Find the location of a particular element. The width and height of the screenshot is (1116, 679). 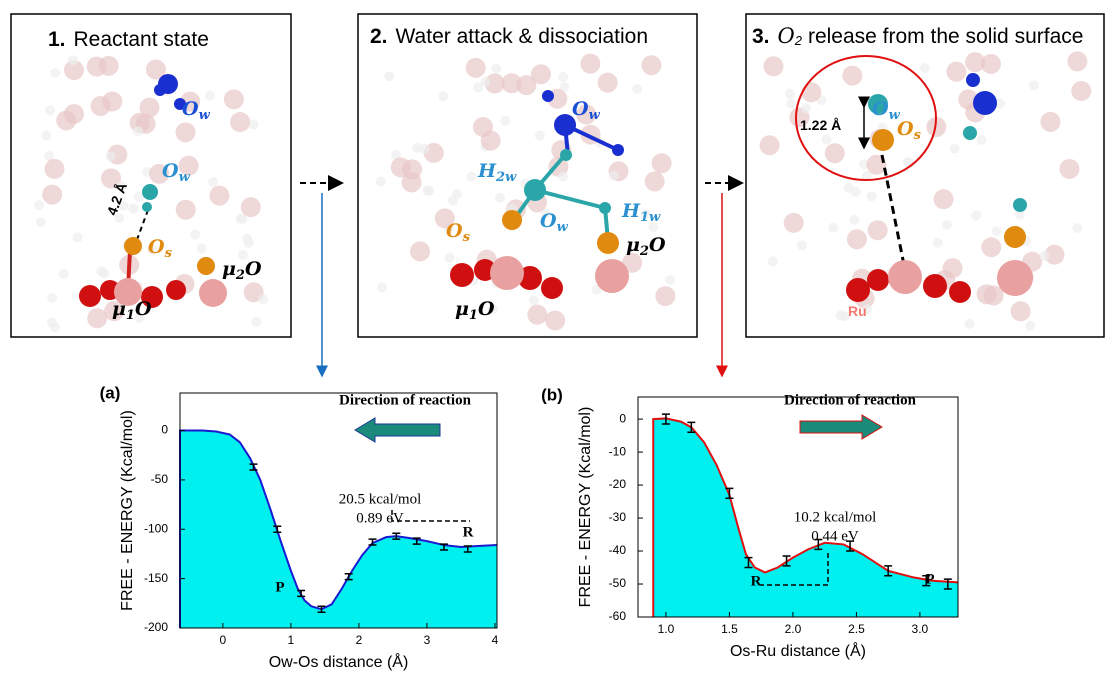

direction-arrow is located at coordinates (397, 430).